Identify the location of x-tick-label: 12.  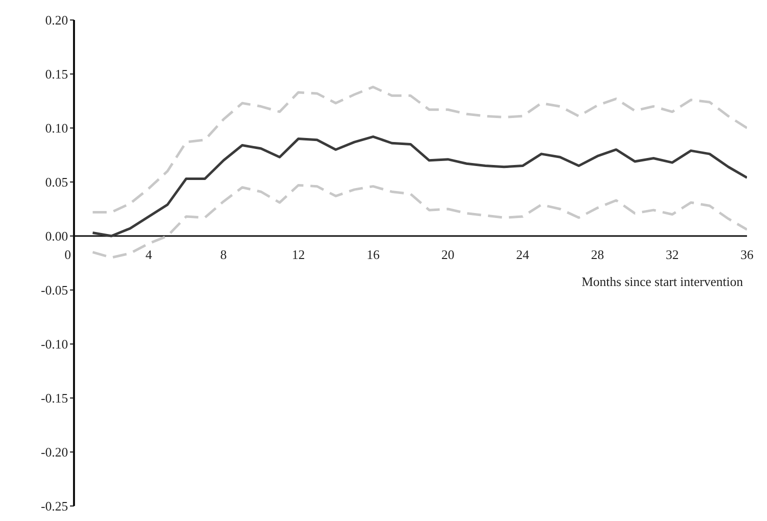
(298, 254).